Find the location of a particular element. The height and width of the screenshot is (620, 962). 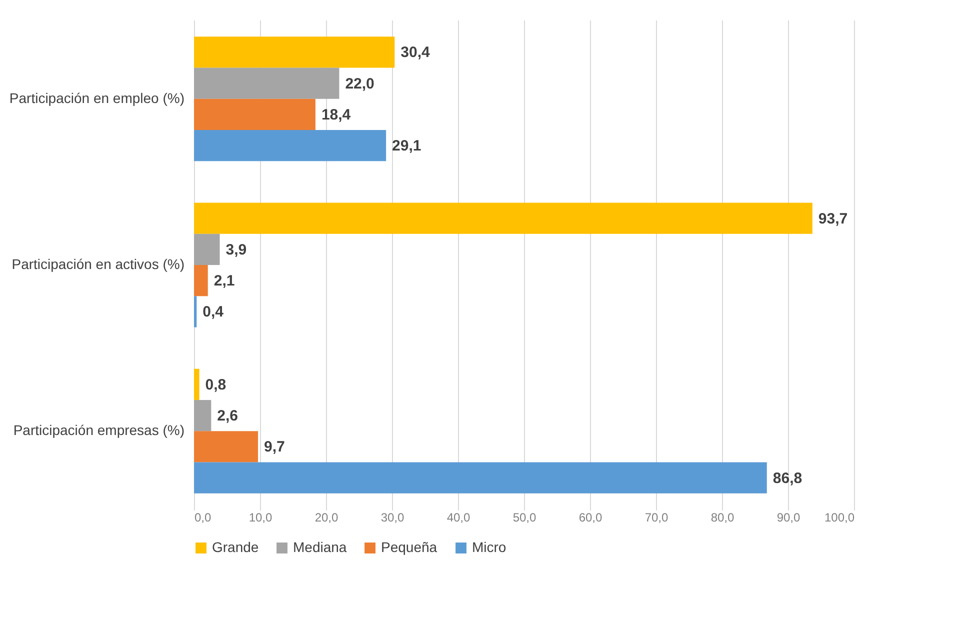

data-label: 29,1 is located at coordinates (407, 146).